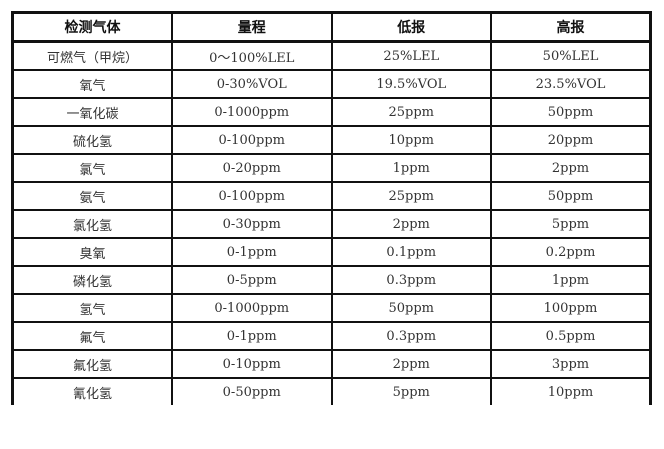 The height and width of the screenshot is (449, 664). I want to click on table-row: 臭氧 0-1ppm 0.1ppm 0.2ppm, so click(331, 252).